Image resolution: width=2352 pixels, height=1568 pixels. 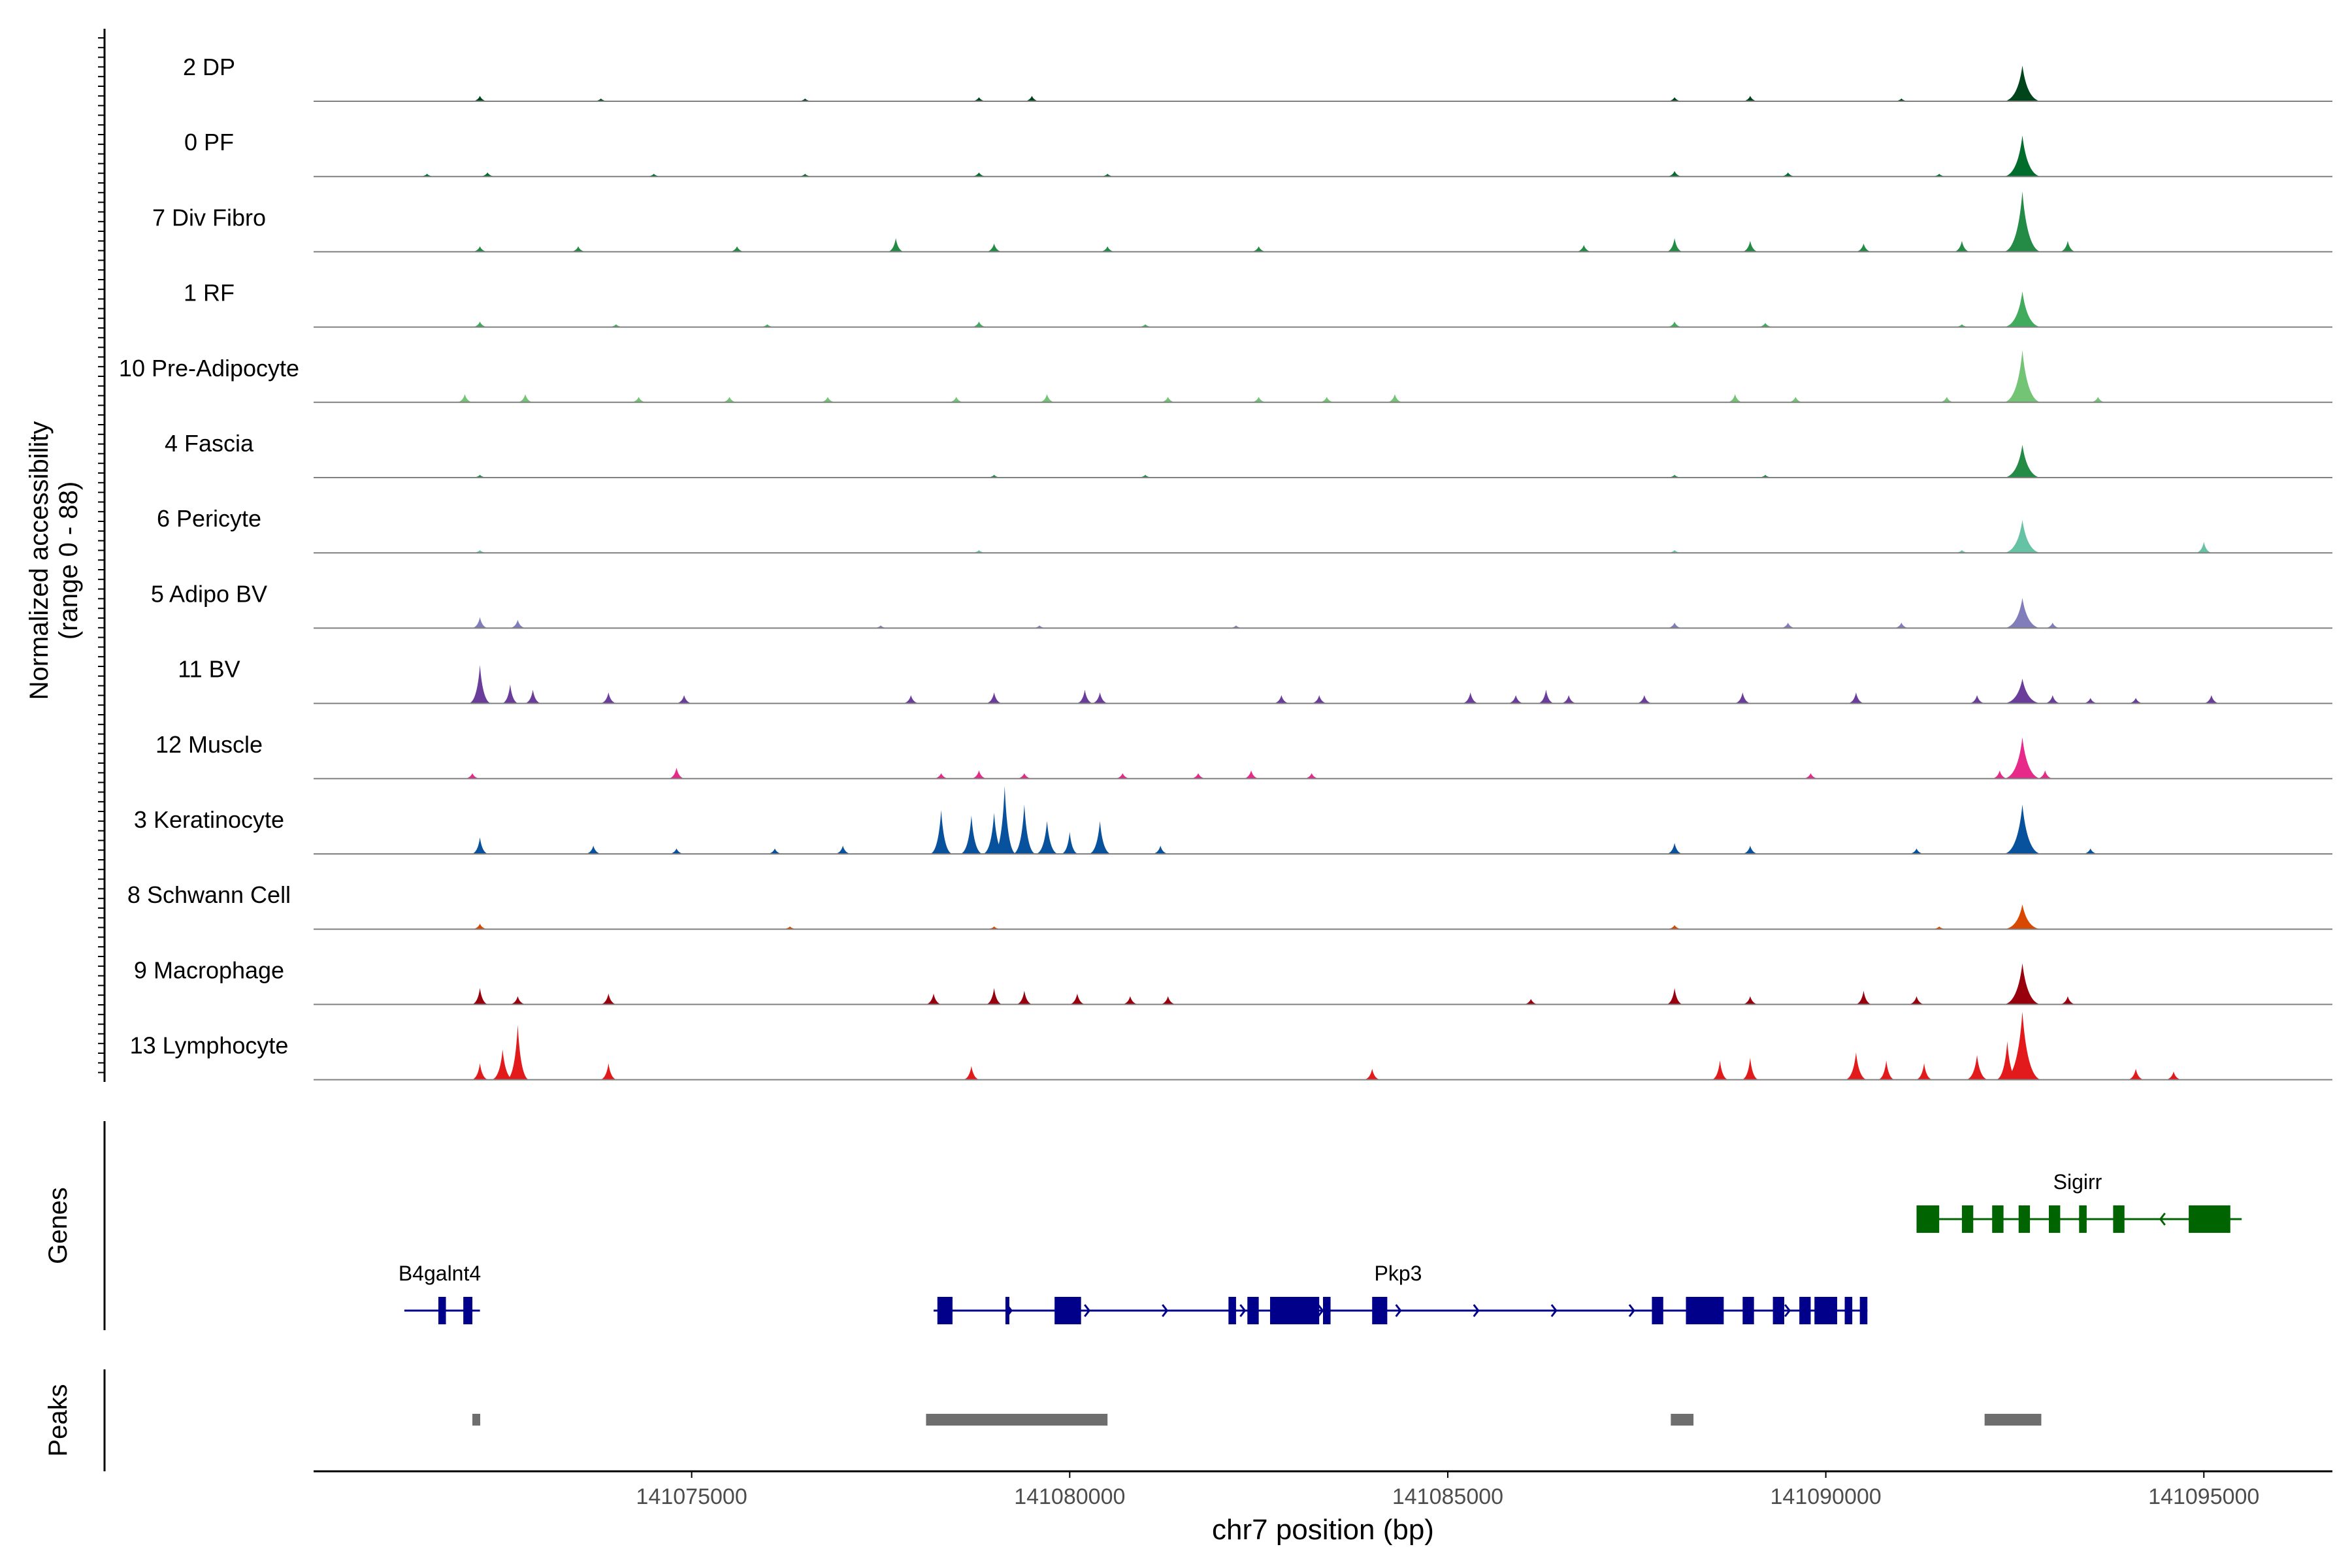 What do you see at coordinates (1225, 376) in the screenshot?
I see `track-4: 10 Pre-Adipocyte` at bounding box center [1225, 376].